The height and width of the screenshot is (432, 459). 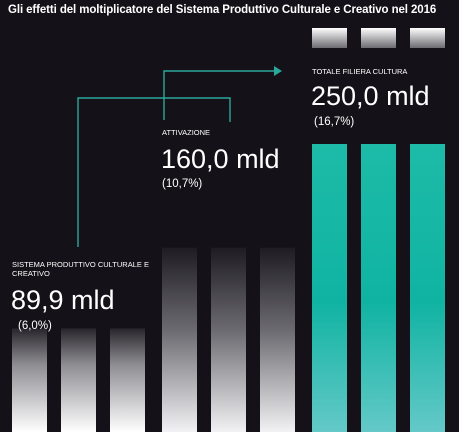 I want to click on value-totale: 250,0 mld, so click(x=370, y=96).